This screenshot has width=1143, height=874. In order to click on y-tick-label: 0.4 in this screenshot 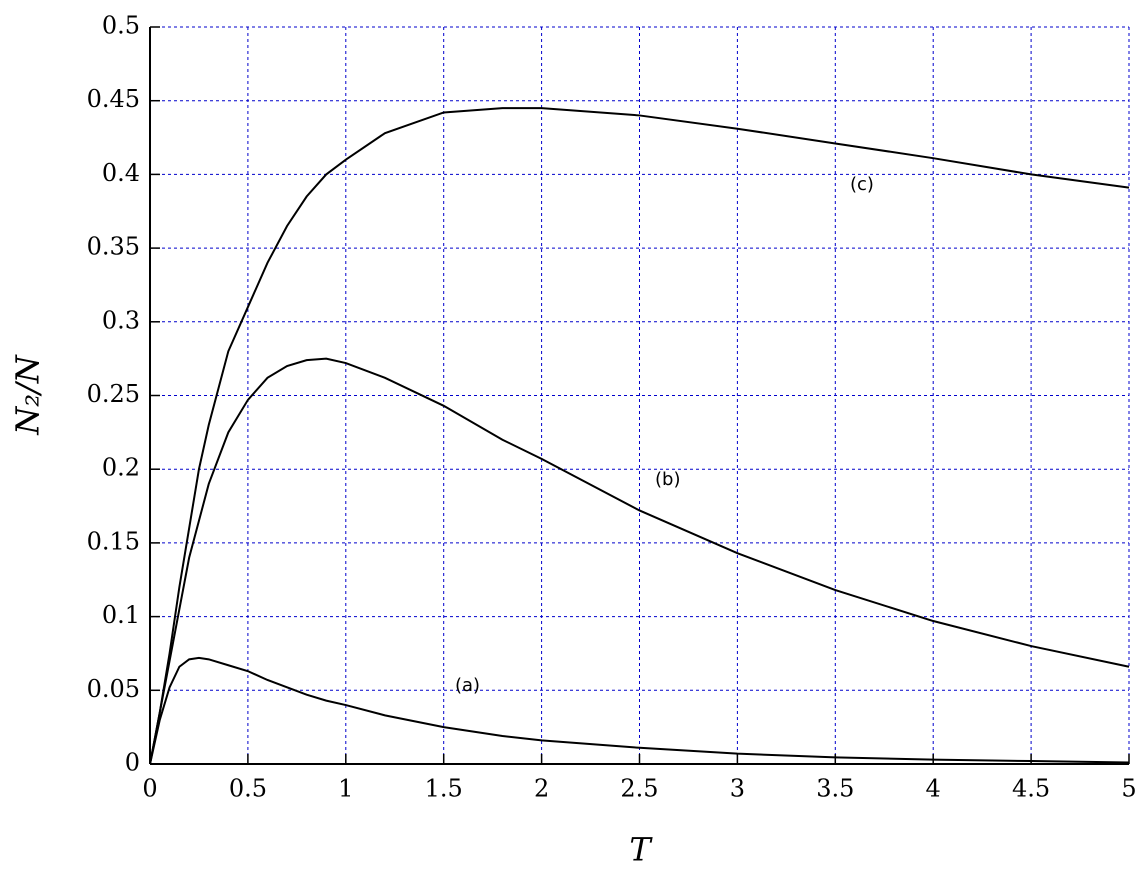, I will do `click(121, 173)`.